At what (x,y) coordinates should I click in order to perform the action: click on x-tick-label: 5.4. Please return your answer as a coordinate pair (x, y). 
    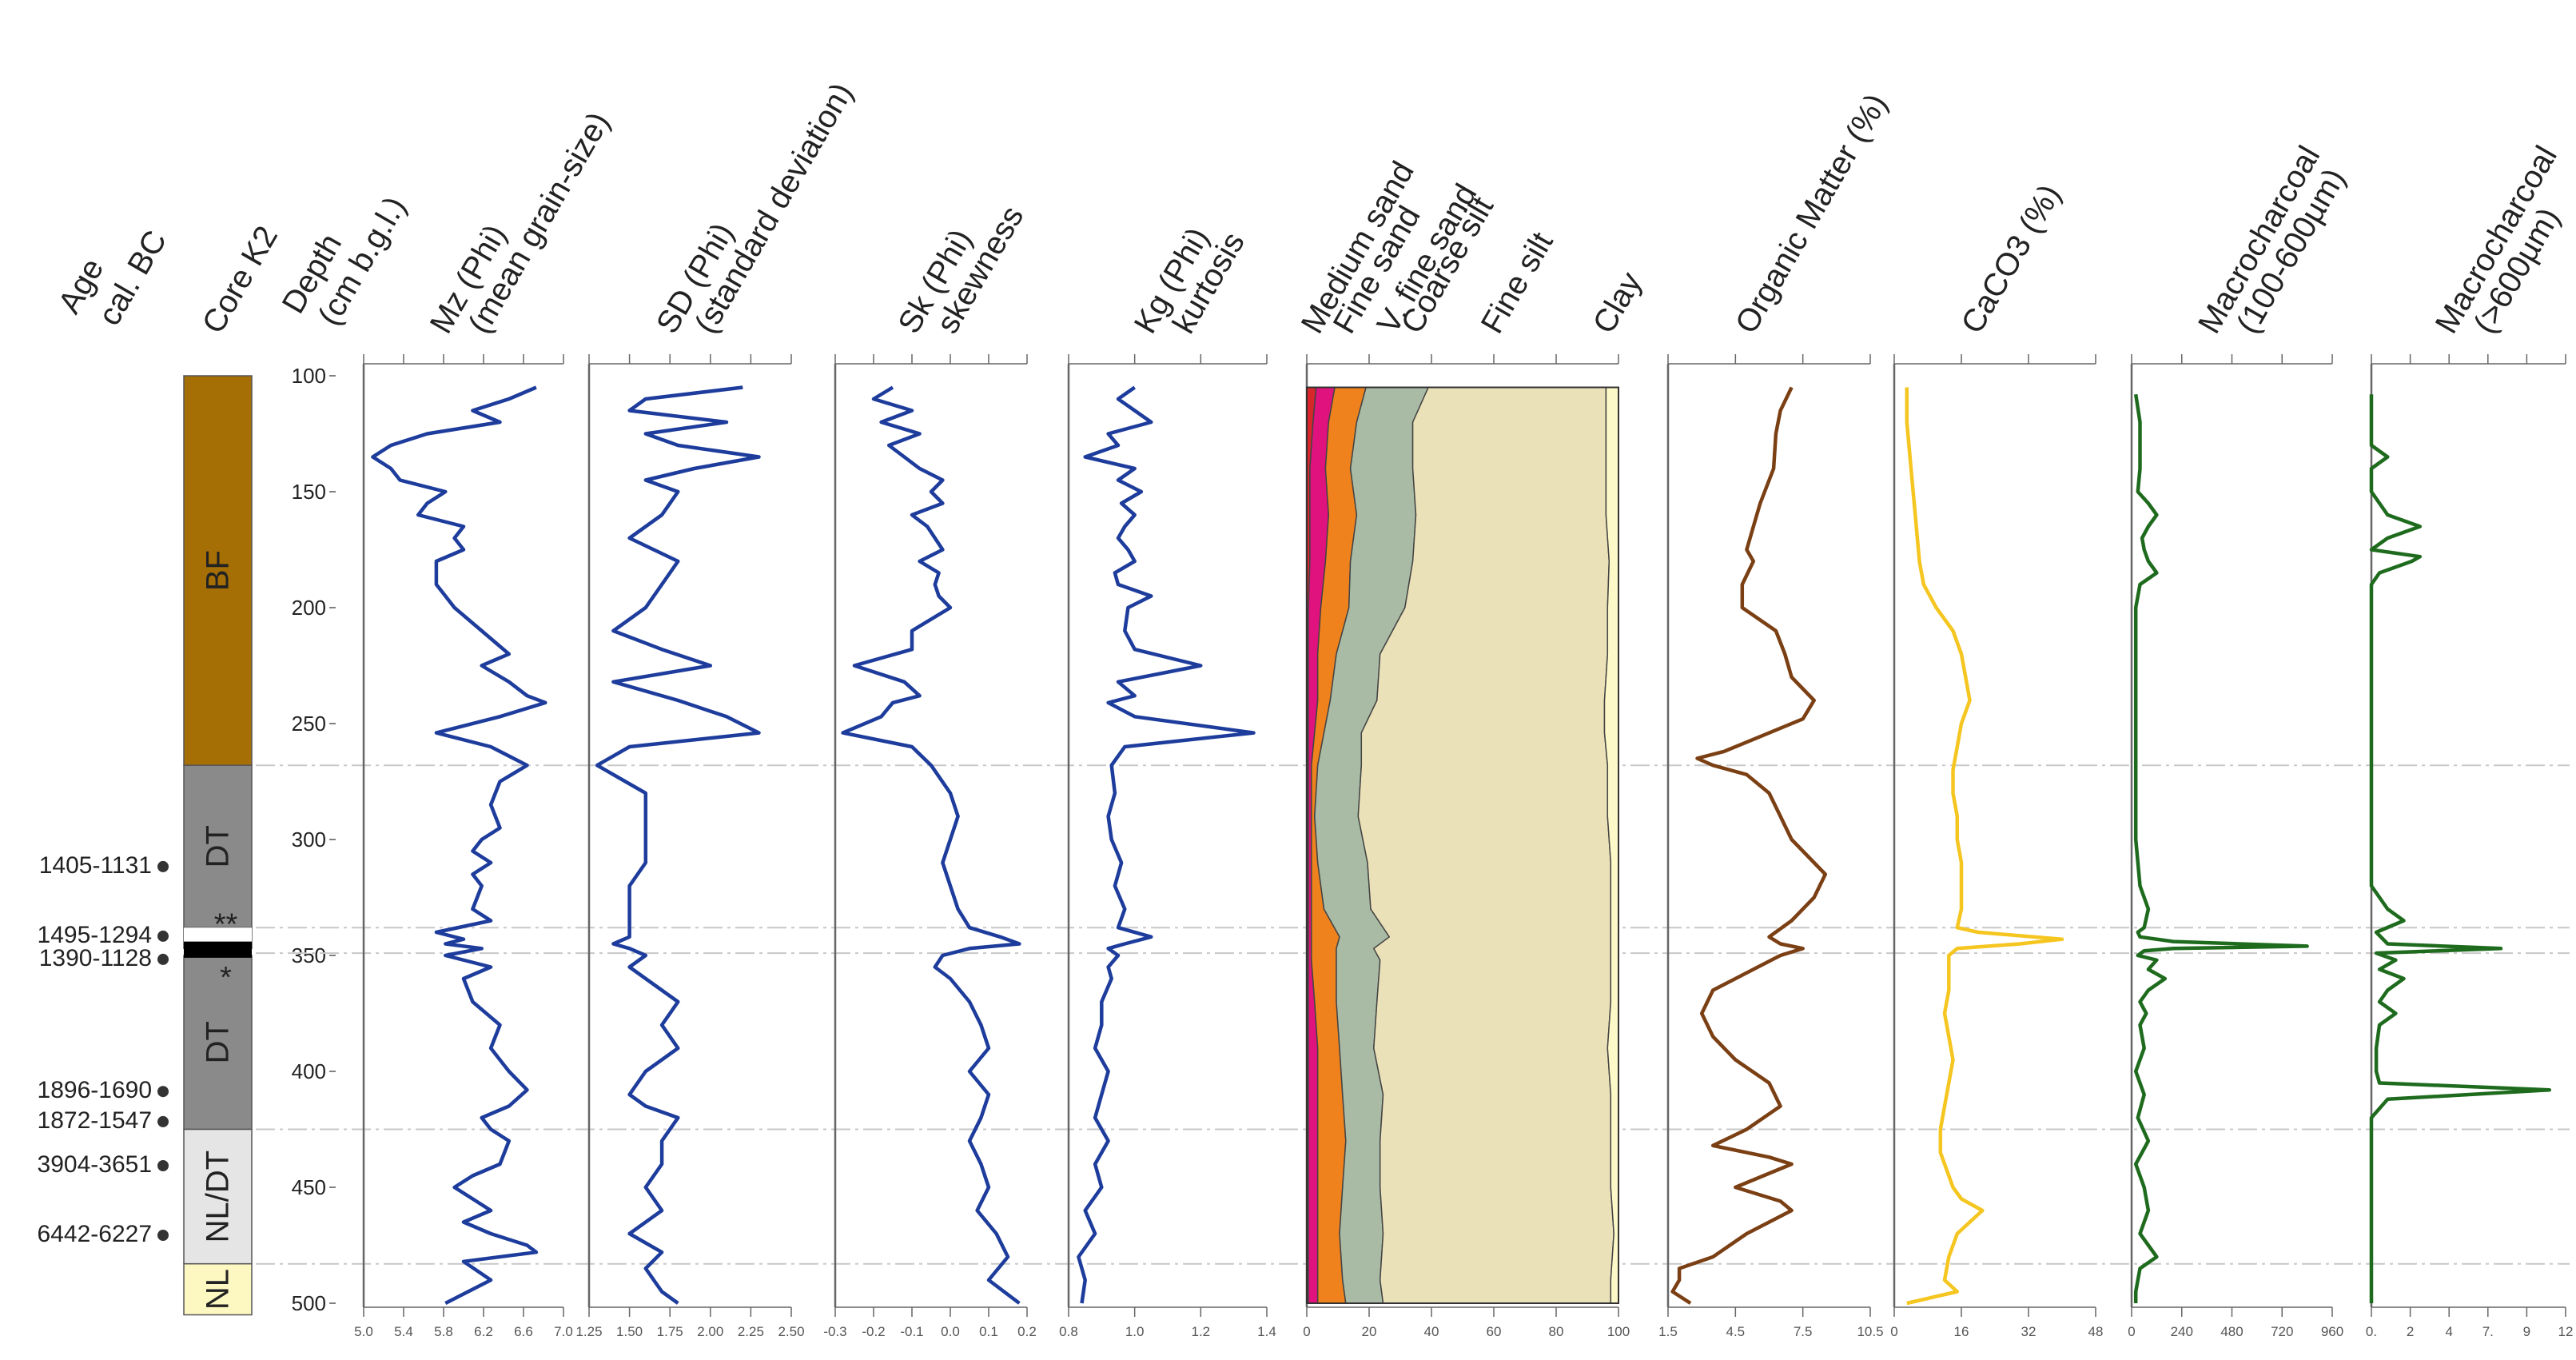
    Looking at the image, I should click on (403, 1331).